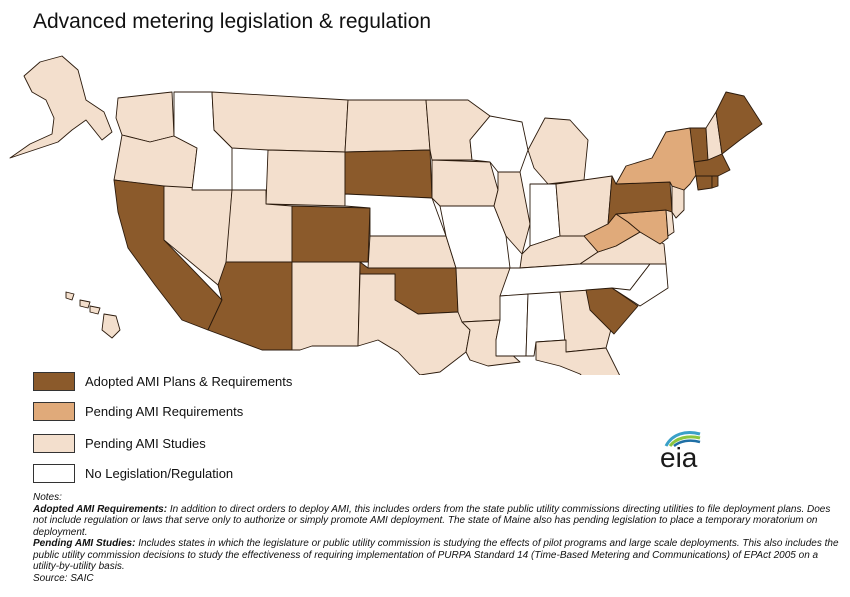 The height and width of the screenshot is (597, 850). I want to click on legend-swatch-pending-studies, so click(54, 443).